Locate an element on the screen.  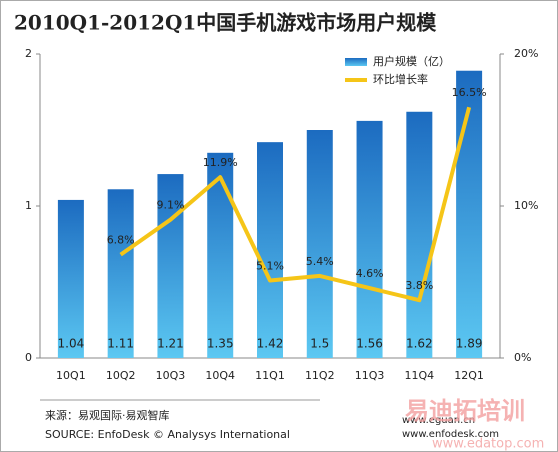
x-tick-label: 11Q2 is located at coordinates (320, 375).